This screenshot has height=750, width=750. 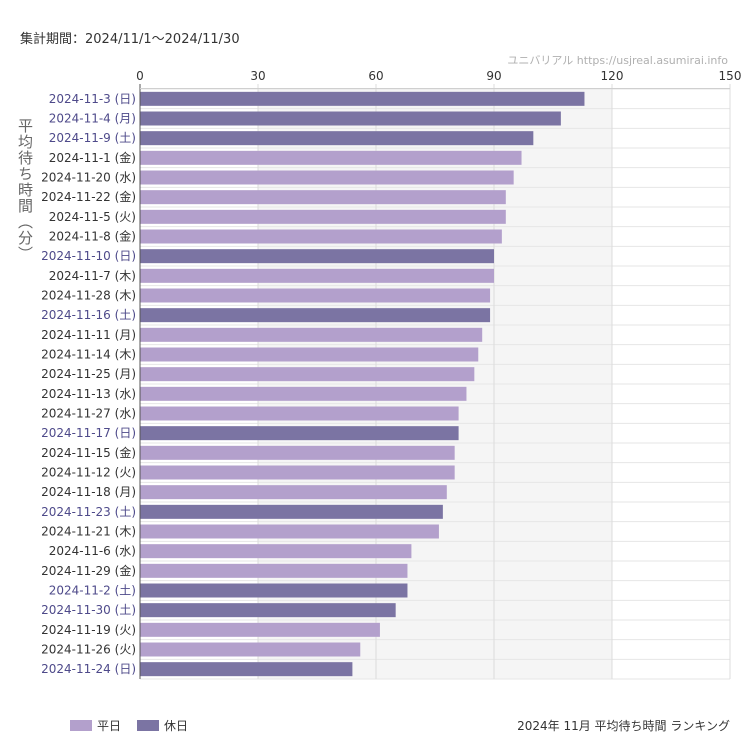 What do you see at coordinates (88, 178) in the screenshot?
I see `category-label: 2024-11-20 (水)` at bounding box center [88, 178].